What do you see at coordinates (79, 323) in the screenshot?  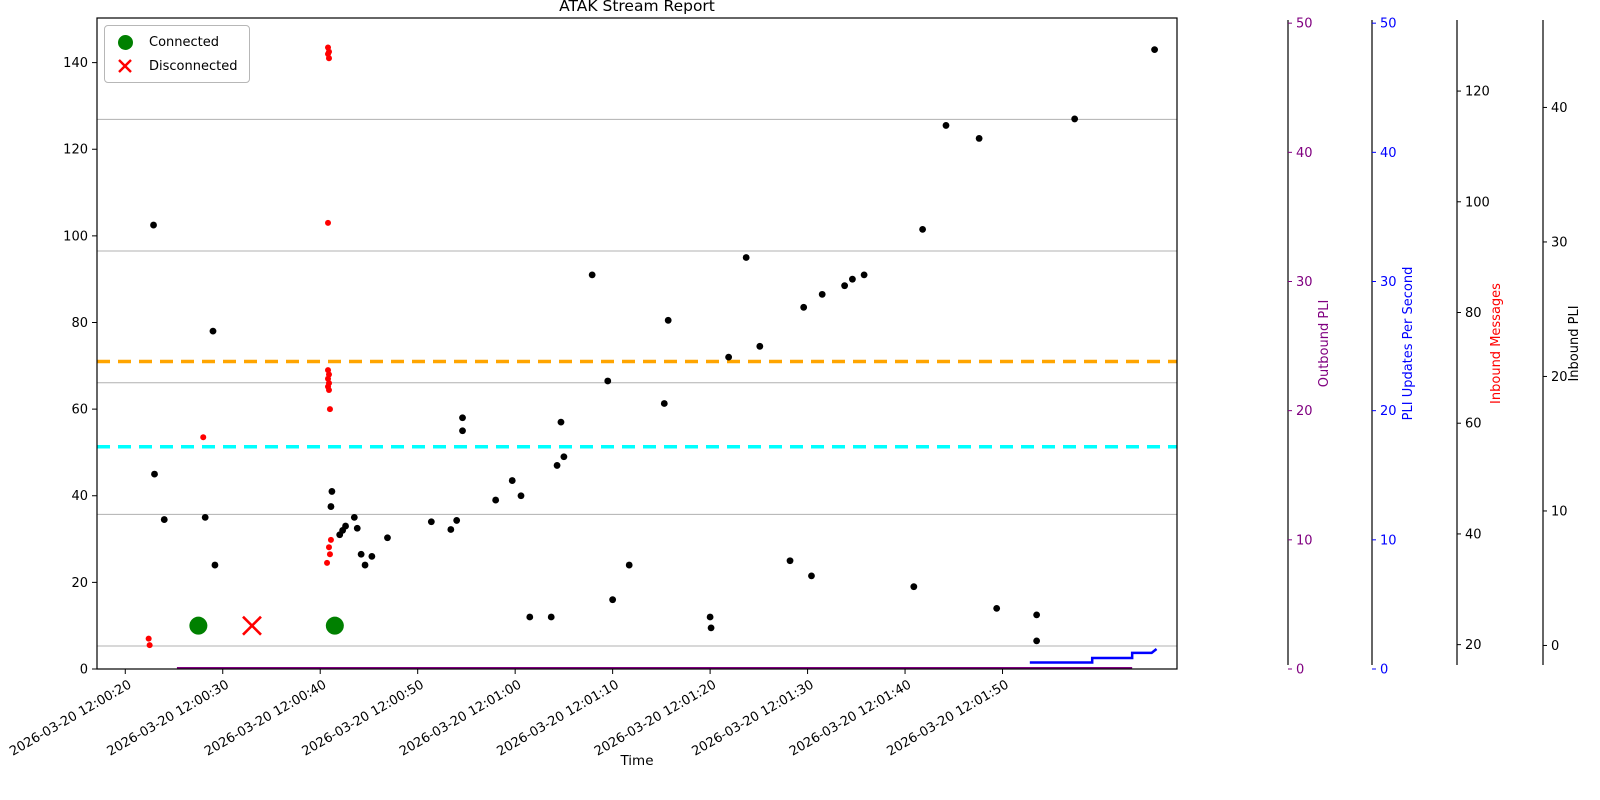 I see `y-tick-label: 80` at bounding box center [79, 323].